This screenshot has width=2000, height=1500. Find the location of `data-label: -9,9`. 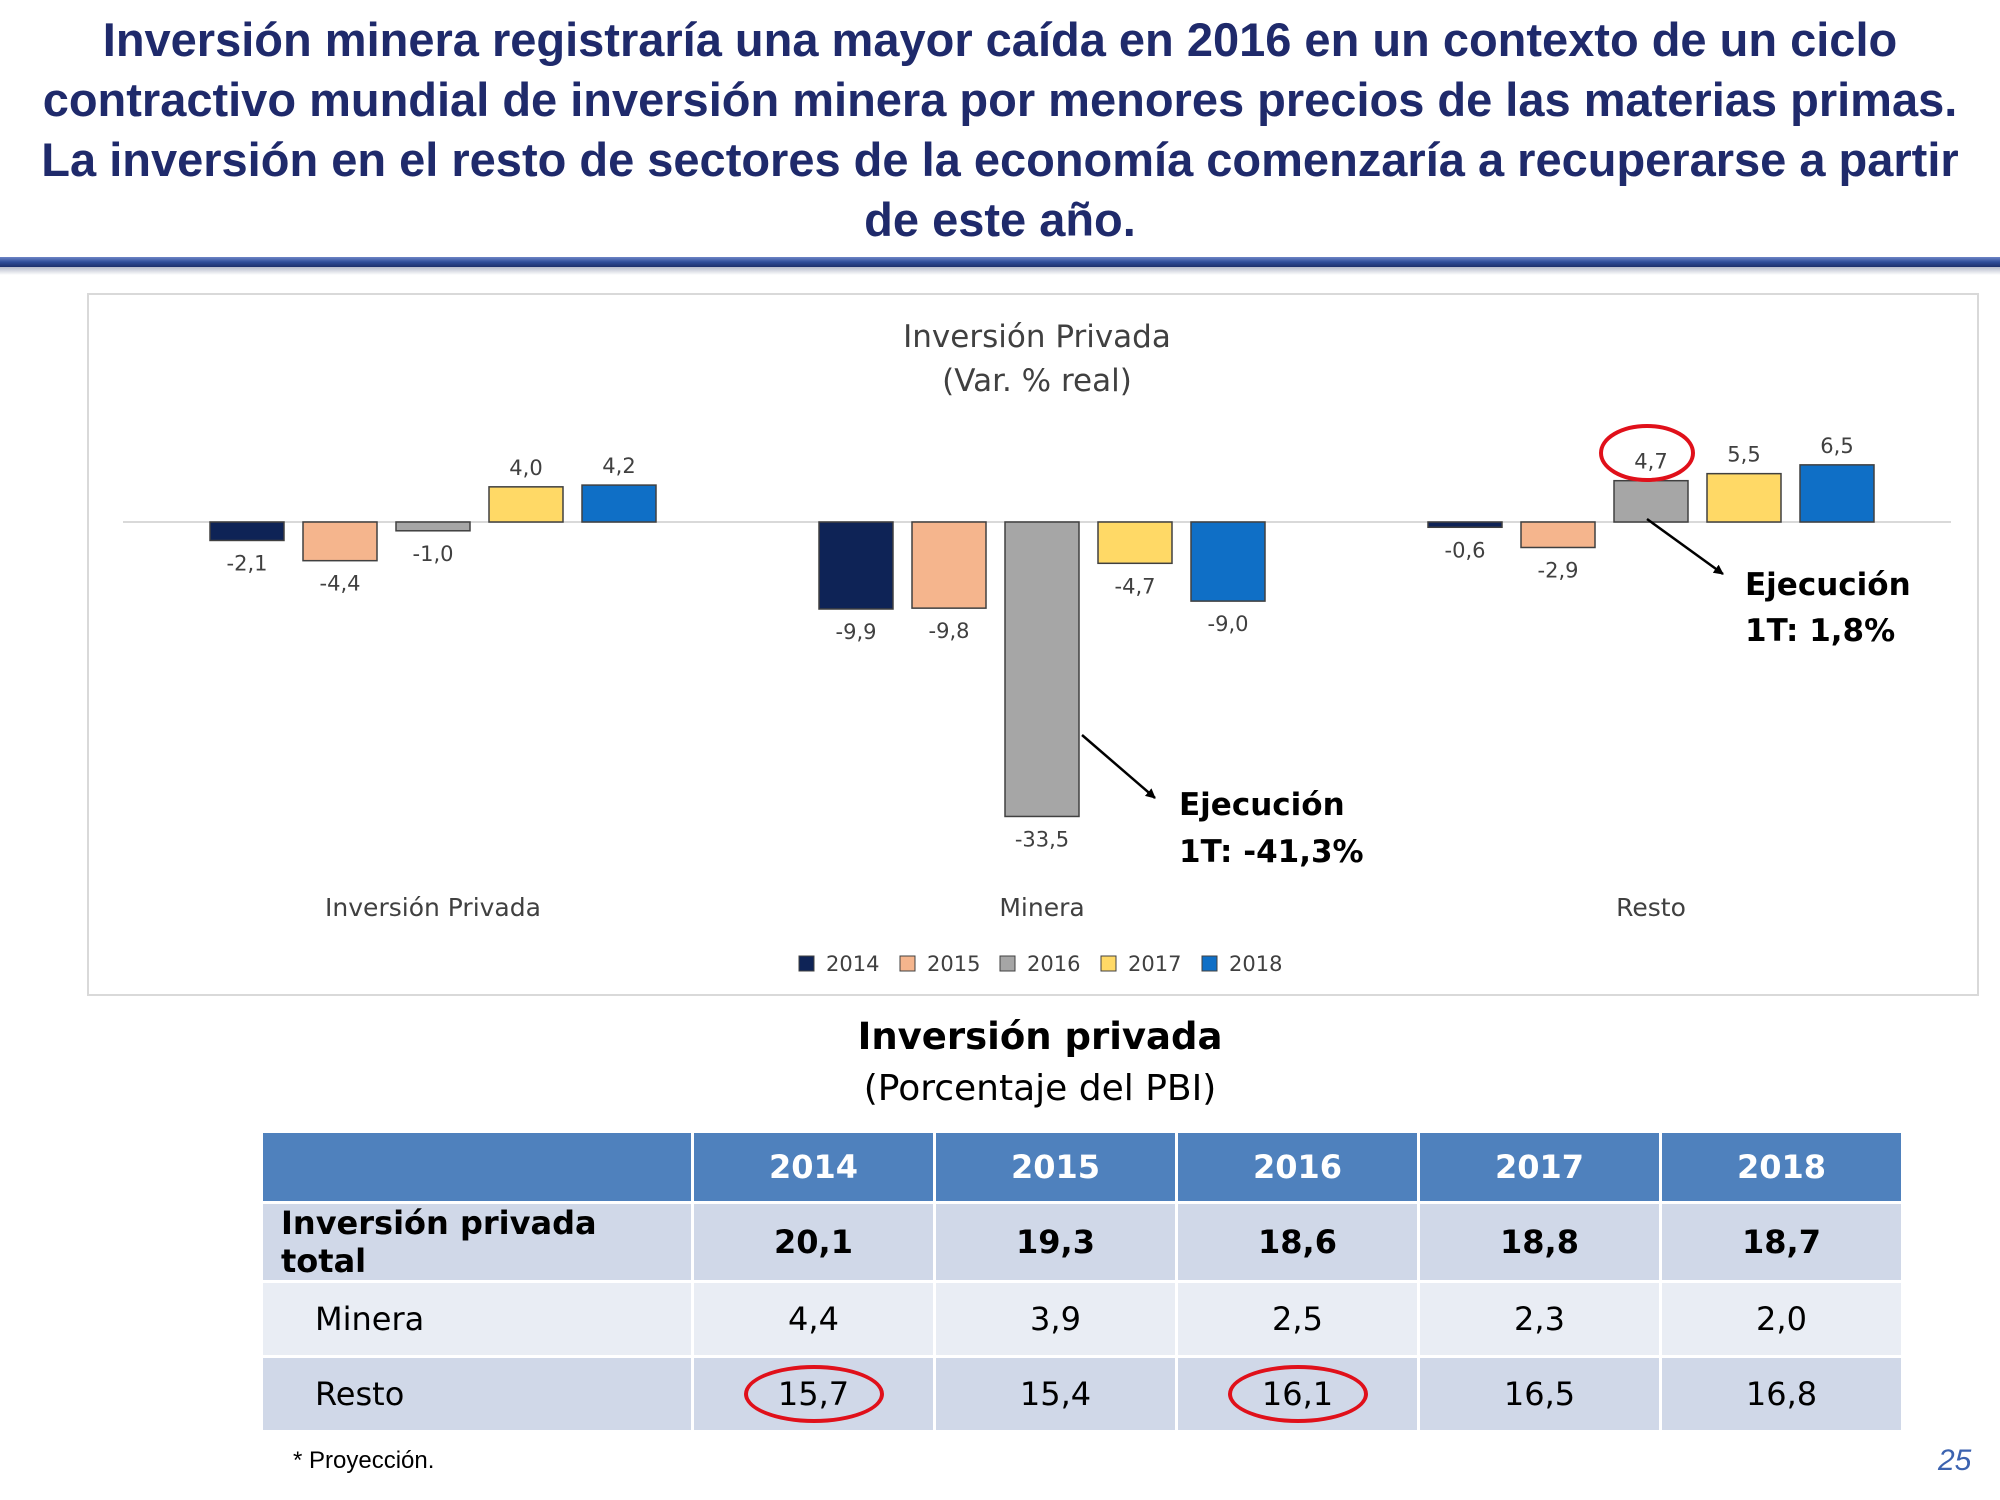

data-label: -9,9 is located at coordinates (856, 632).